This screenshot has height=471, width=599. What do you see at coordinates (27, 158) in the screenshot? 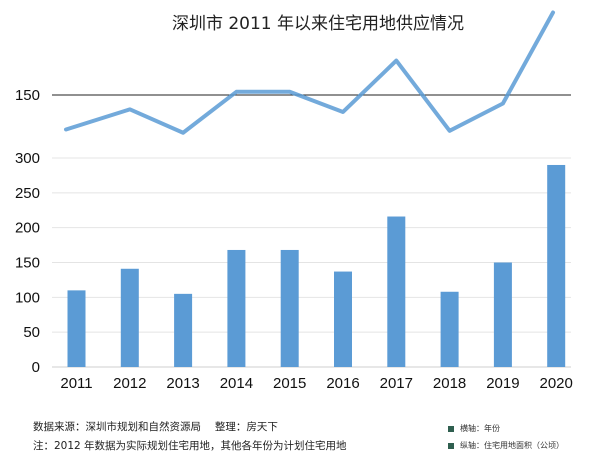
I see `y-tick-label: 300` at bounding box center [27, 158].